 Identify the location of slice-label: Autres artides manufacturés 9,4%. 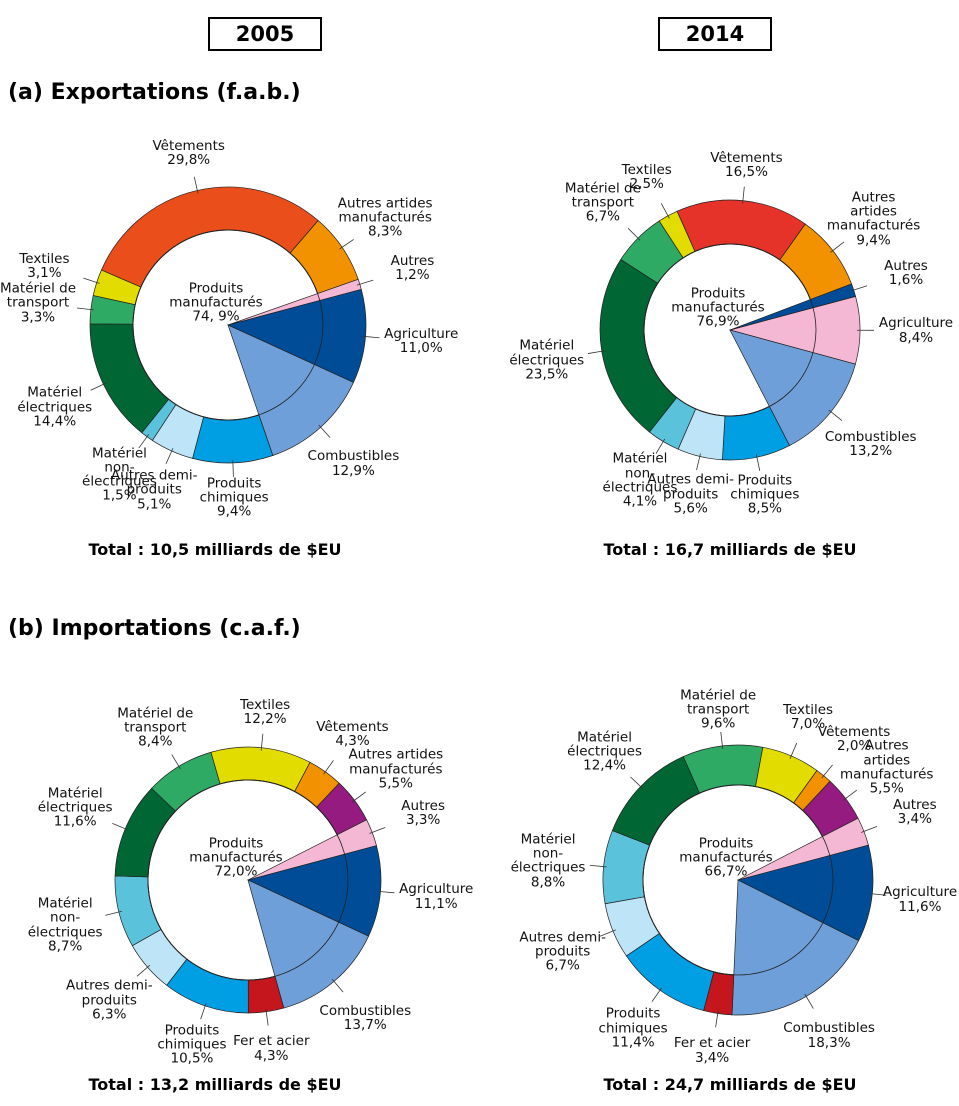
(873, 219).